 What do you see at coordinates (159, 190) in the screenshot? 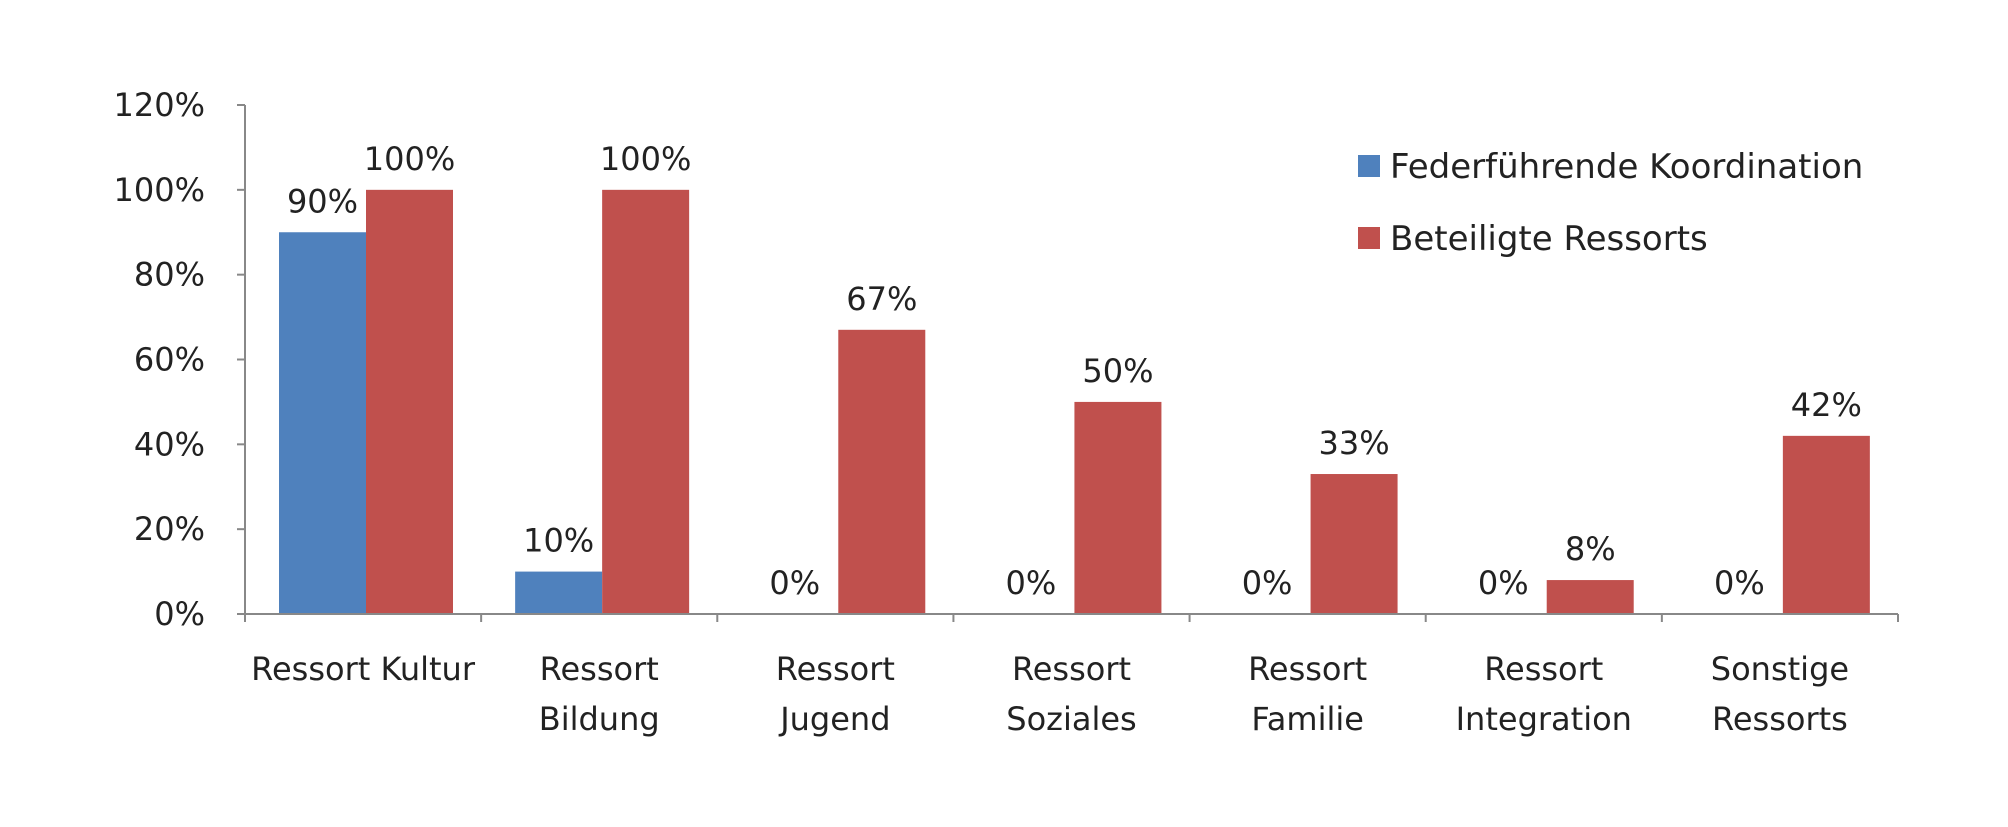
I see `y-tick-label: 100%` at bounding box center [159, 190].